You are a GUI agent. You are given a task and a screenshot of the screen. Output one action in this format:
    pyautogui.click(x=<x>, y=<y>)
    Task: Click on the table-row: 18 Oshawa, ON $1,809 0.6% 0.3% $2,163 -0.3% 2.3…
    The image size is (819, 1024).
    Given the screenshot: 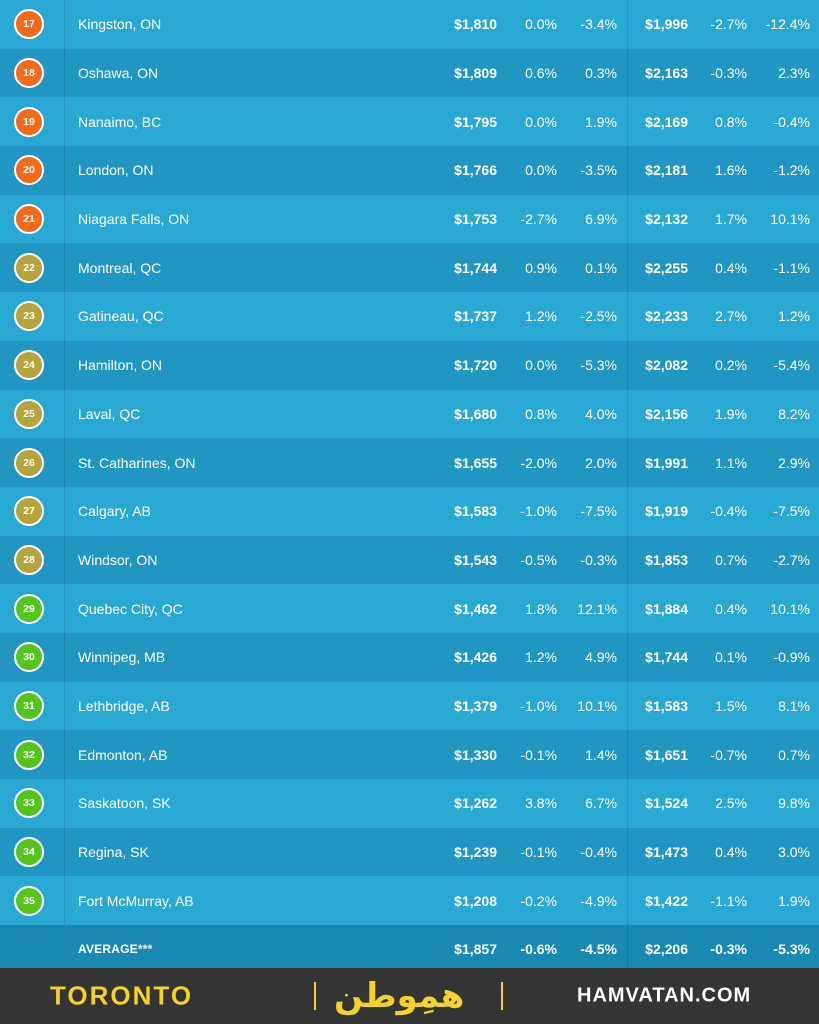 What is the action you would take?
    pyautogui.click(x=409, y=73)
    